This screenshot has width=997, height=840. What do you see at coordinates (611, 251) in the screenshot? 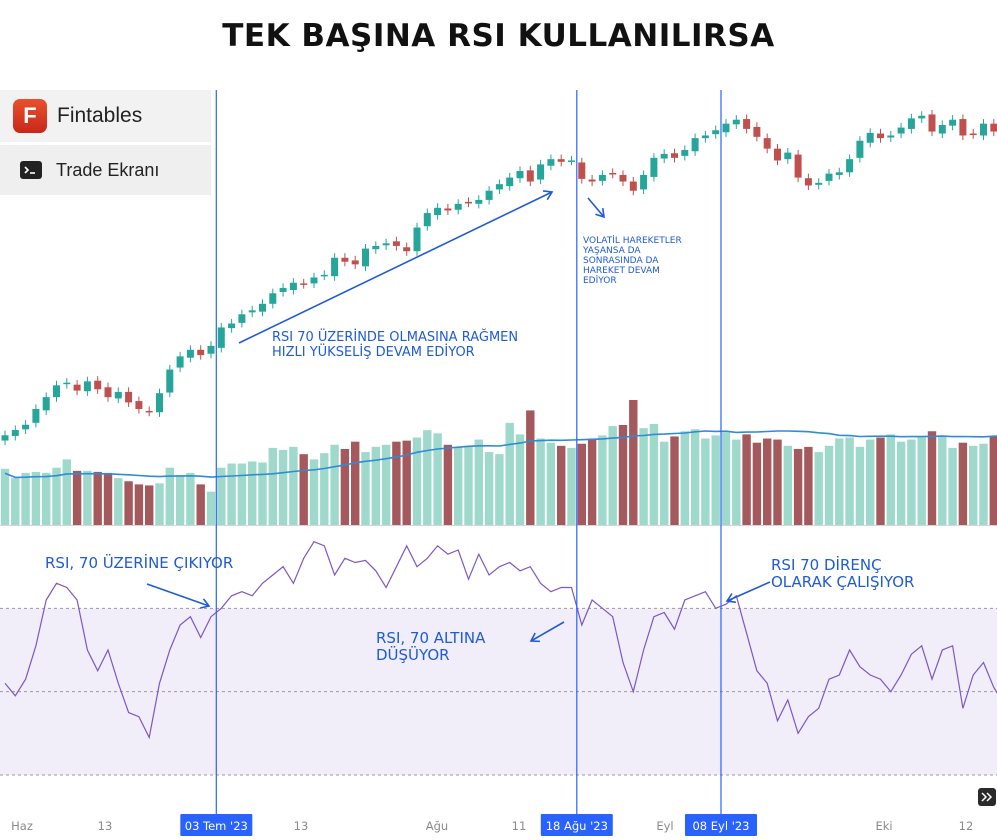
I see `annotation-line: YAŞANSA DA` at bounding box center [611, 251].